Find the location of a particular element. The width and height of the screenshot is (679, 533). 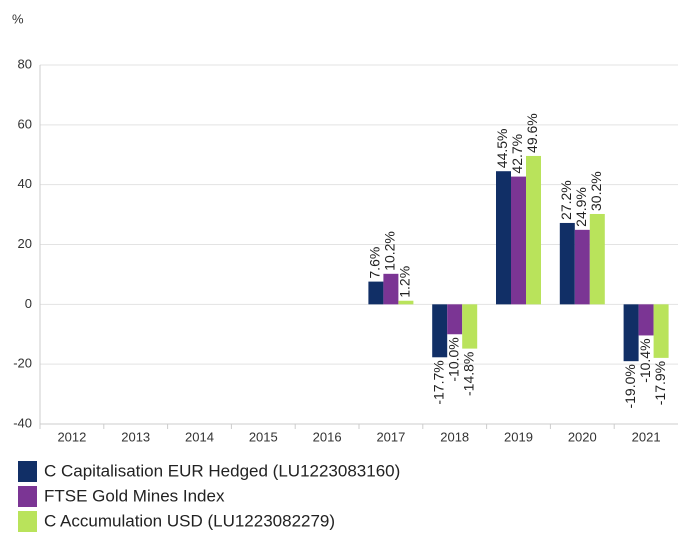

x-tick-label: 2017 is located at coordinates (390, 436).